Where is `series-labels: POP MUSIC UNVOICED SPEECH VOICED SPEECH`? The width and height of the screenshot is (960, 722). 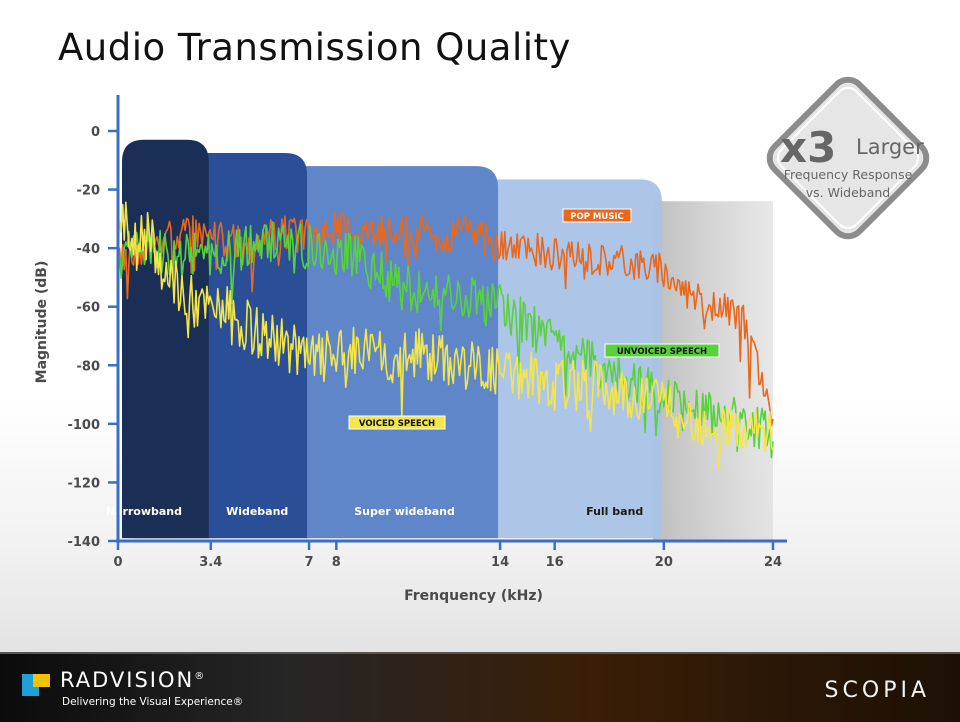
series-labels: POP MUSIC UNVOICED SPEECH VOICED SPEECH is located at coordinates (534, 319).